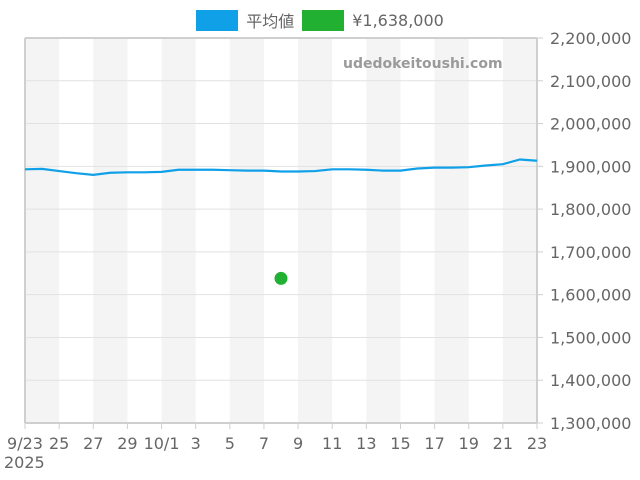 The width and height of the screenshot is (640, 480). What do you see at coordinates (590, 124) in the screenshot?
I see `y-tick-label: 2,000,000` at bounding box center [590, 124].